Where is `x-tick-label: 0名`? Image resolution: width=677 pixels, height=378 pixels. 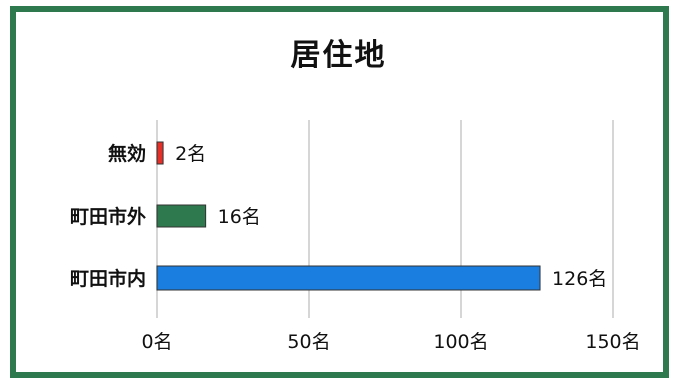 x-tick-label: 0名 is located at coordinates (156, 342).